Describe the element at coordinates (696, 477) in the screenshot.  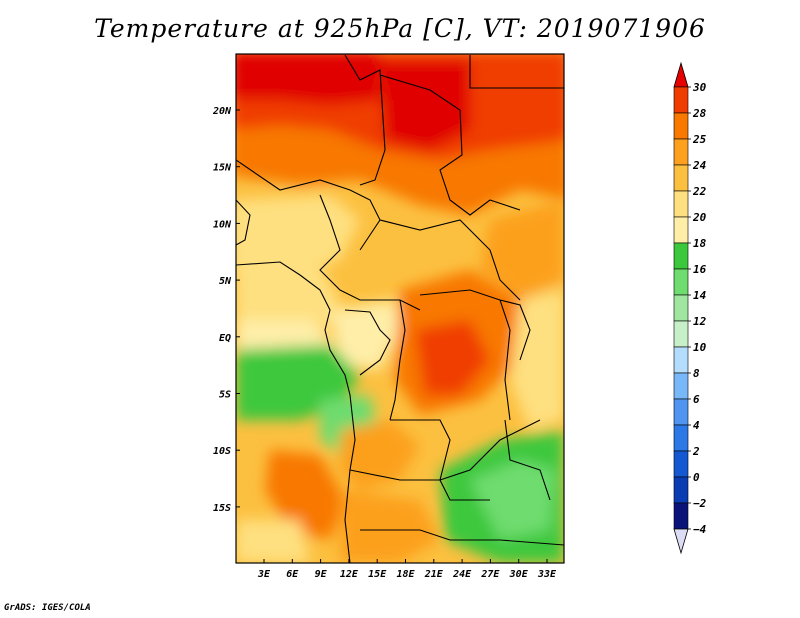
I see `colorbar-label: 0` at that location.